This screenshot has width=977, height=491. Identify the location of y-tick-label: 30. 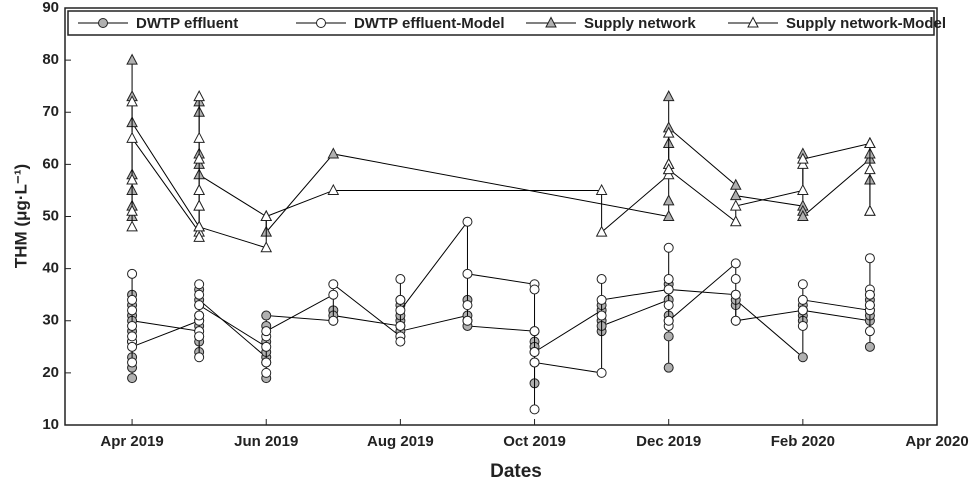
(50, 320).